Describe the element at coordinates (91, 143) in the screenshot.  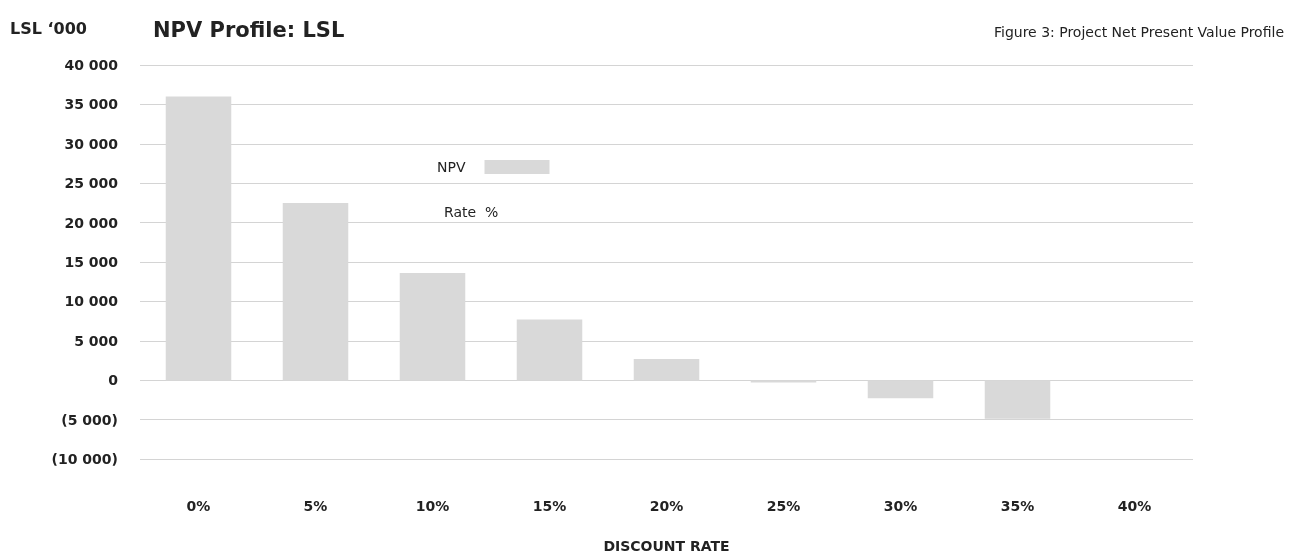
I see `y-tick-label: 30 000` at that location.